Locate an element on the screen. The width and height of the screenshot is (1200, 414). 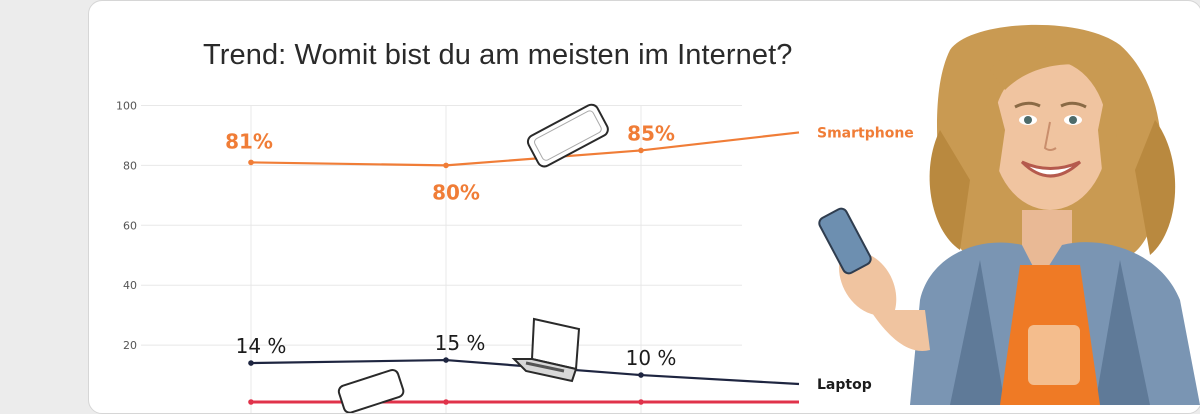
series-line-smartphone is located at coordinates (525, 149).